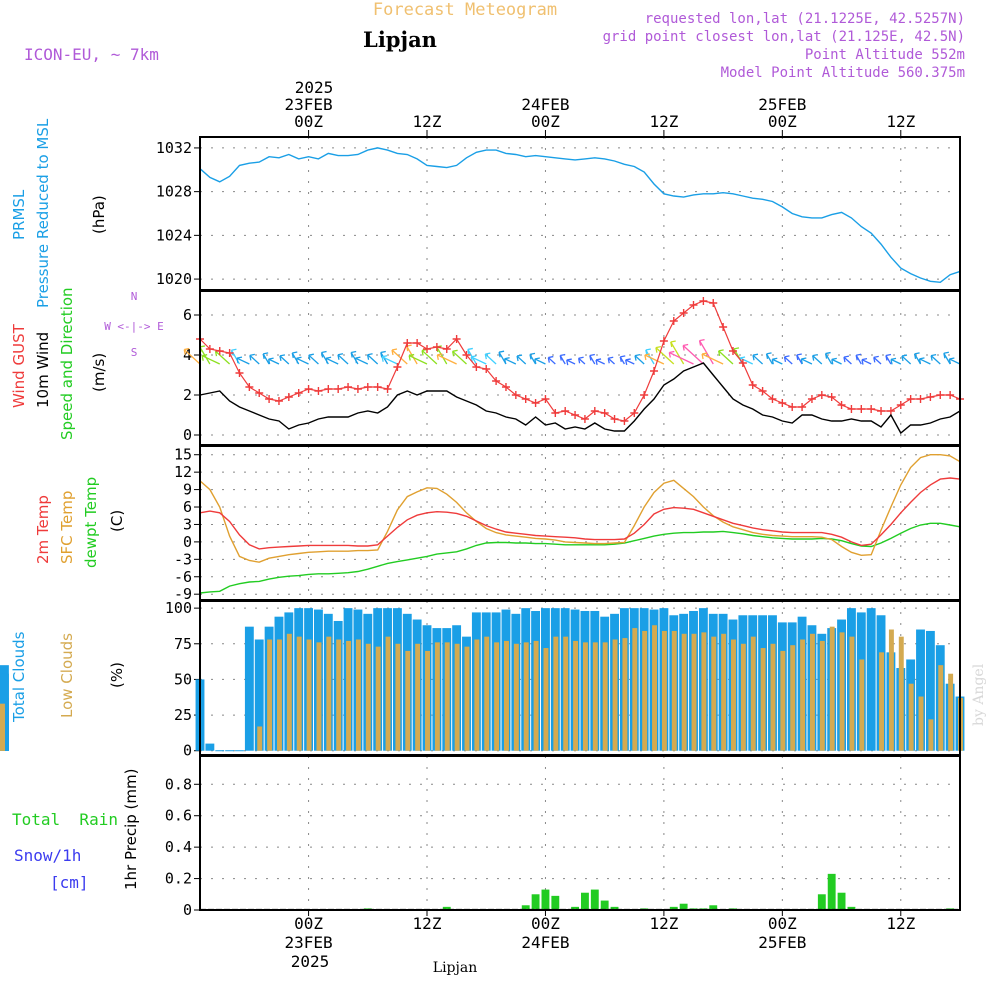 The height and width of the screenshot is (1000, 1000). I want to click on model-altitude: Model Point Altitude 560.375m, so click(843, 73).